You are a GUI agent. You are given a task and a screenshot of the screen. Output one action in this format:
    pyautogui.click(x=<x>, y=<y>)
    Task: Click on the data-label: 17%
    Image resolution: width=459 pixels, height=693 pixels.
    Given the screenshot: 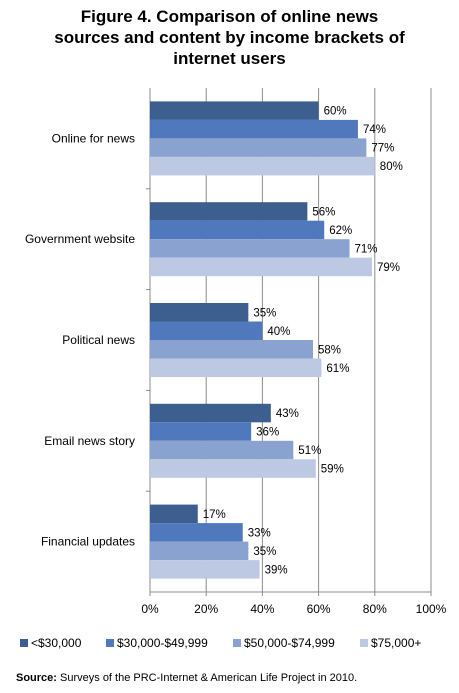 What is the action you would take?
    pyautogui.click(x=214, y=515)
    